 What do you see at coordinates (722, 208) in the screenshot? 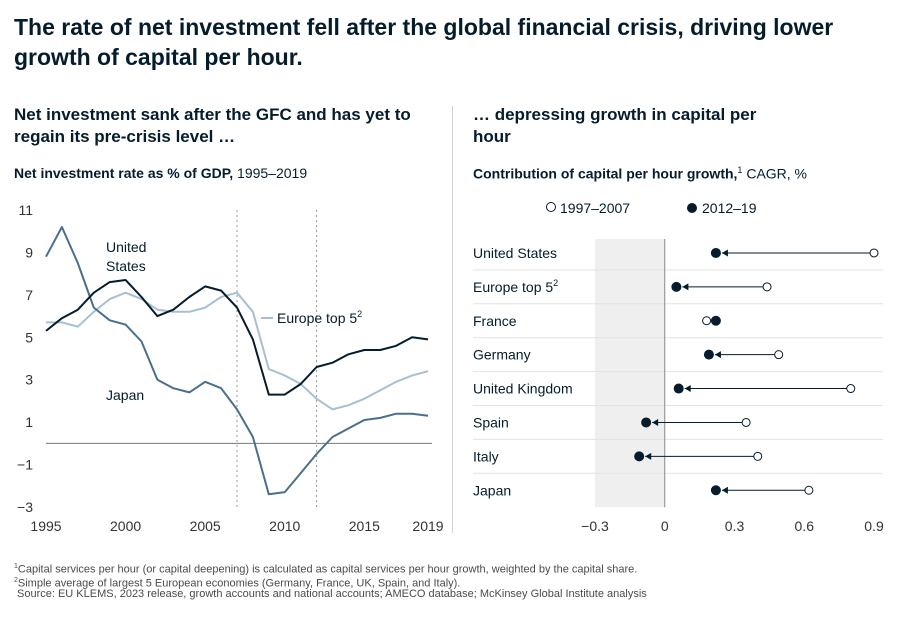
I see `legend-late: 2012–19` at bounding box center [722, 208].